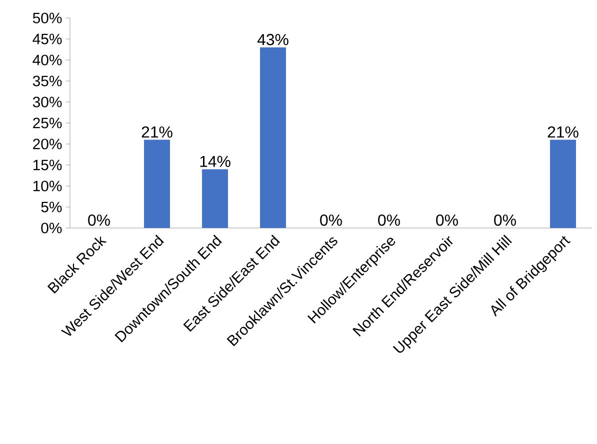  Describe the element at coordinates (47, 18) in the screenshot. I see `y-tick-label: 50%` at that location.